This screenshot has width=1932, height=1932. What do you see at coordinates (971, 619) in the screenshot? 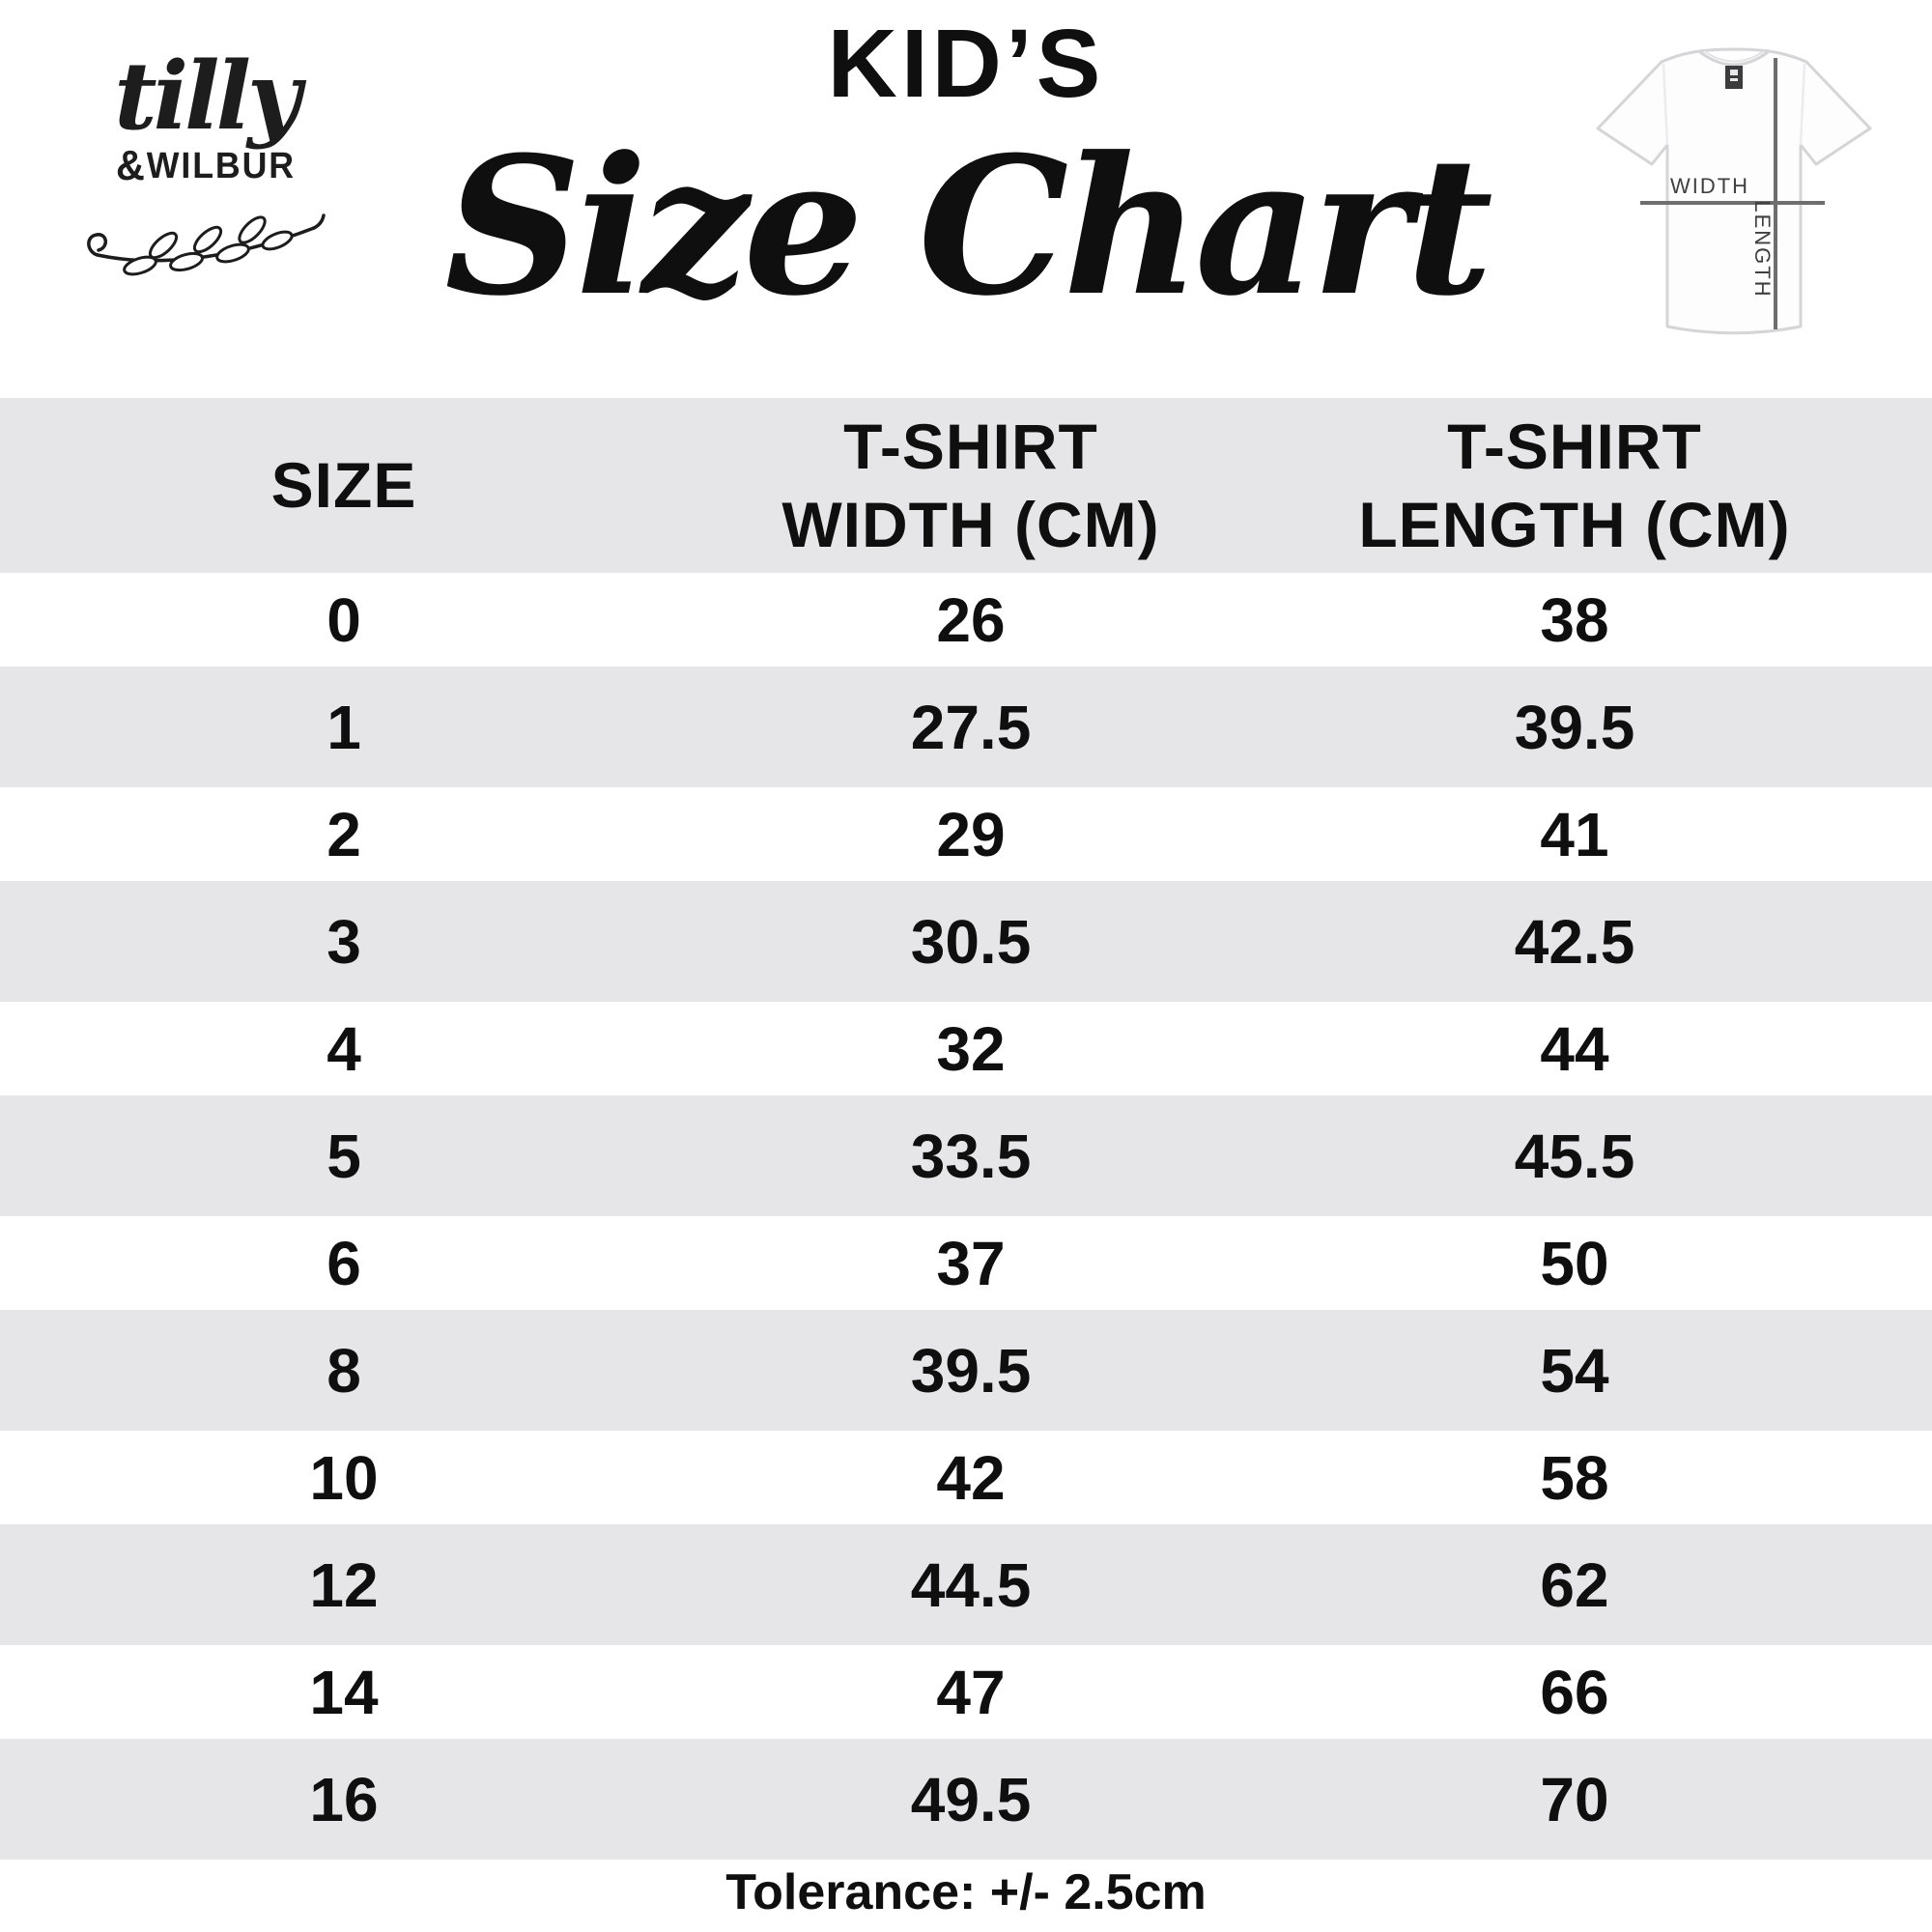
I see `cell-width: 26` at bounding box center [971, 619].